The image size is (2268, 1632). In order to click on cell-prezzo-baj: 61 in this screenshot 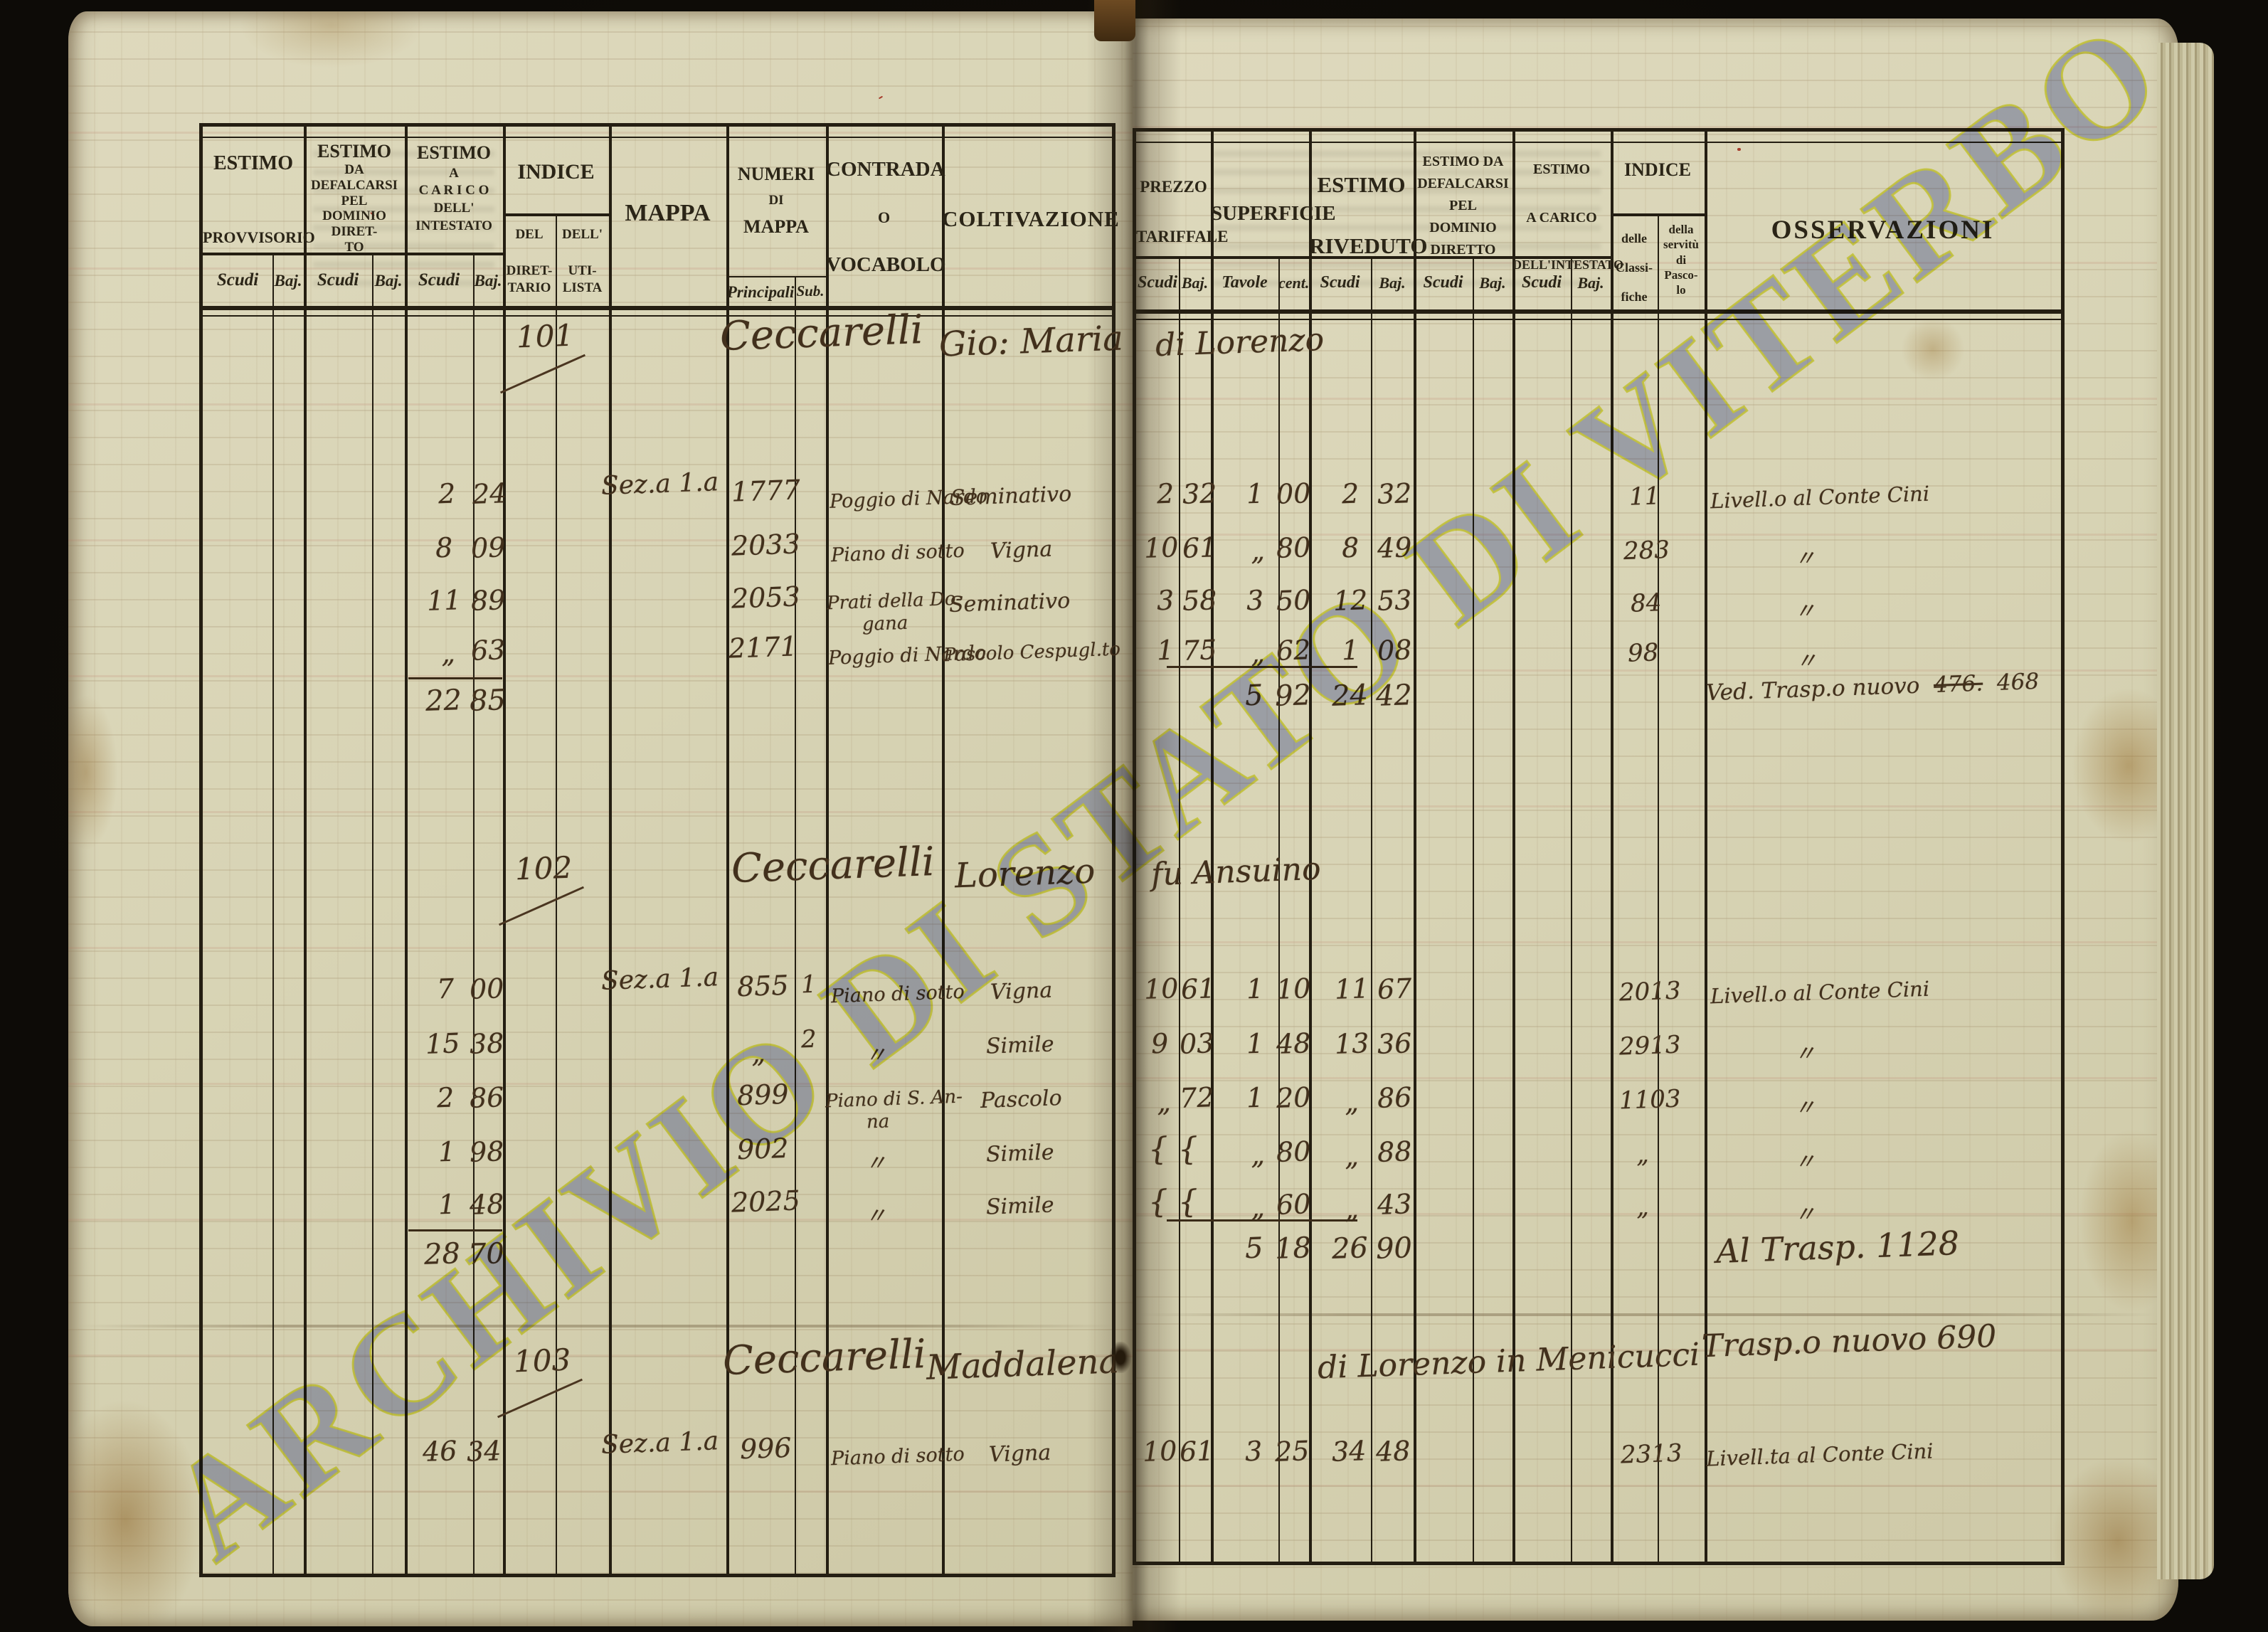, I will do `click(1200, 547)`.